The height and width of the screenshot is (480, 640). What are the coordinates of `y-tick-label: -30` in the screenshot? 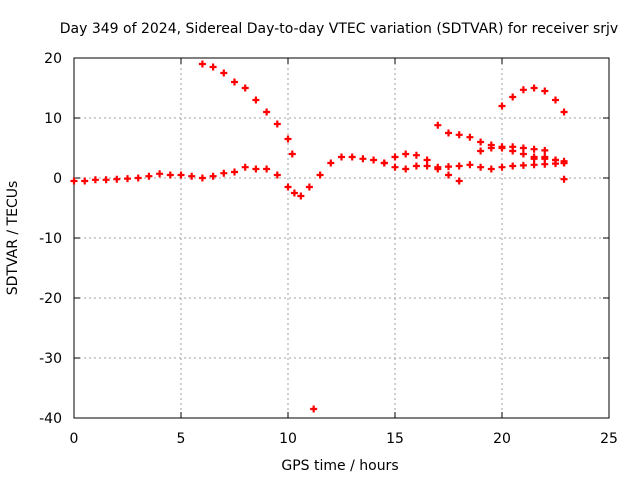 It's located at (50, 359).